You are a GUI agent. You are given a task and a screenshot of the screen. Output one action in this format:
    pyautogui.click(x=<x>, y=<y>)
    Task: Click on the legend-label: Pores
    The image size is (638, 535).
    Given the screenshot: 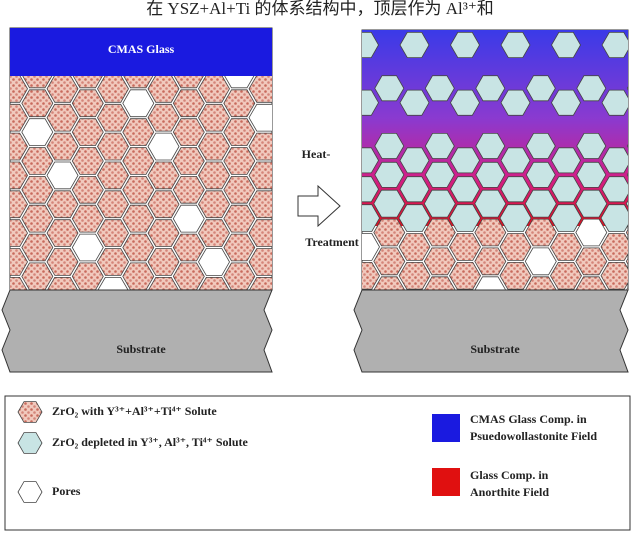 What is the action you would take?
    pyautogui.click(x=66, y=491)
    